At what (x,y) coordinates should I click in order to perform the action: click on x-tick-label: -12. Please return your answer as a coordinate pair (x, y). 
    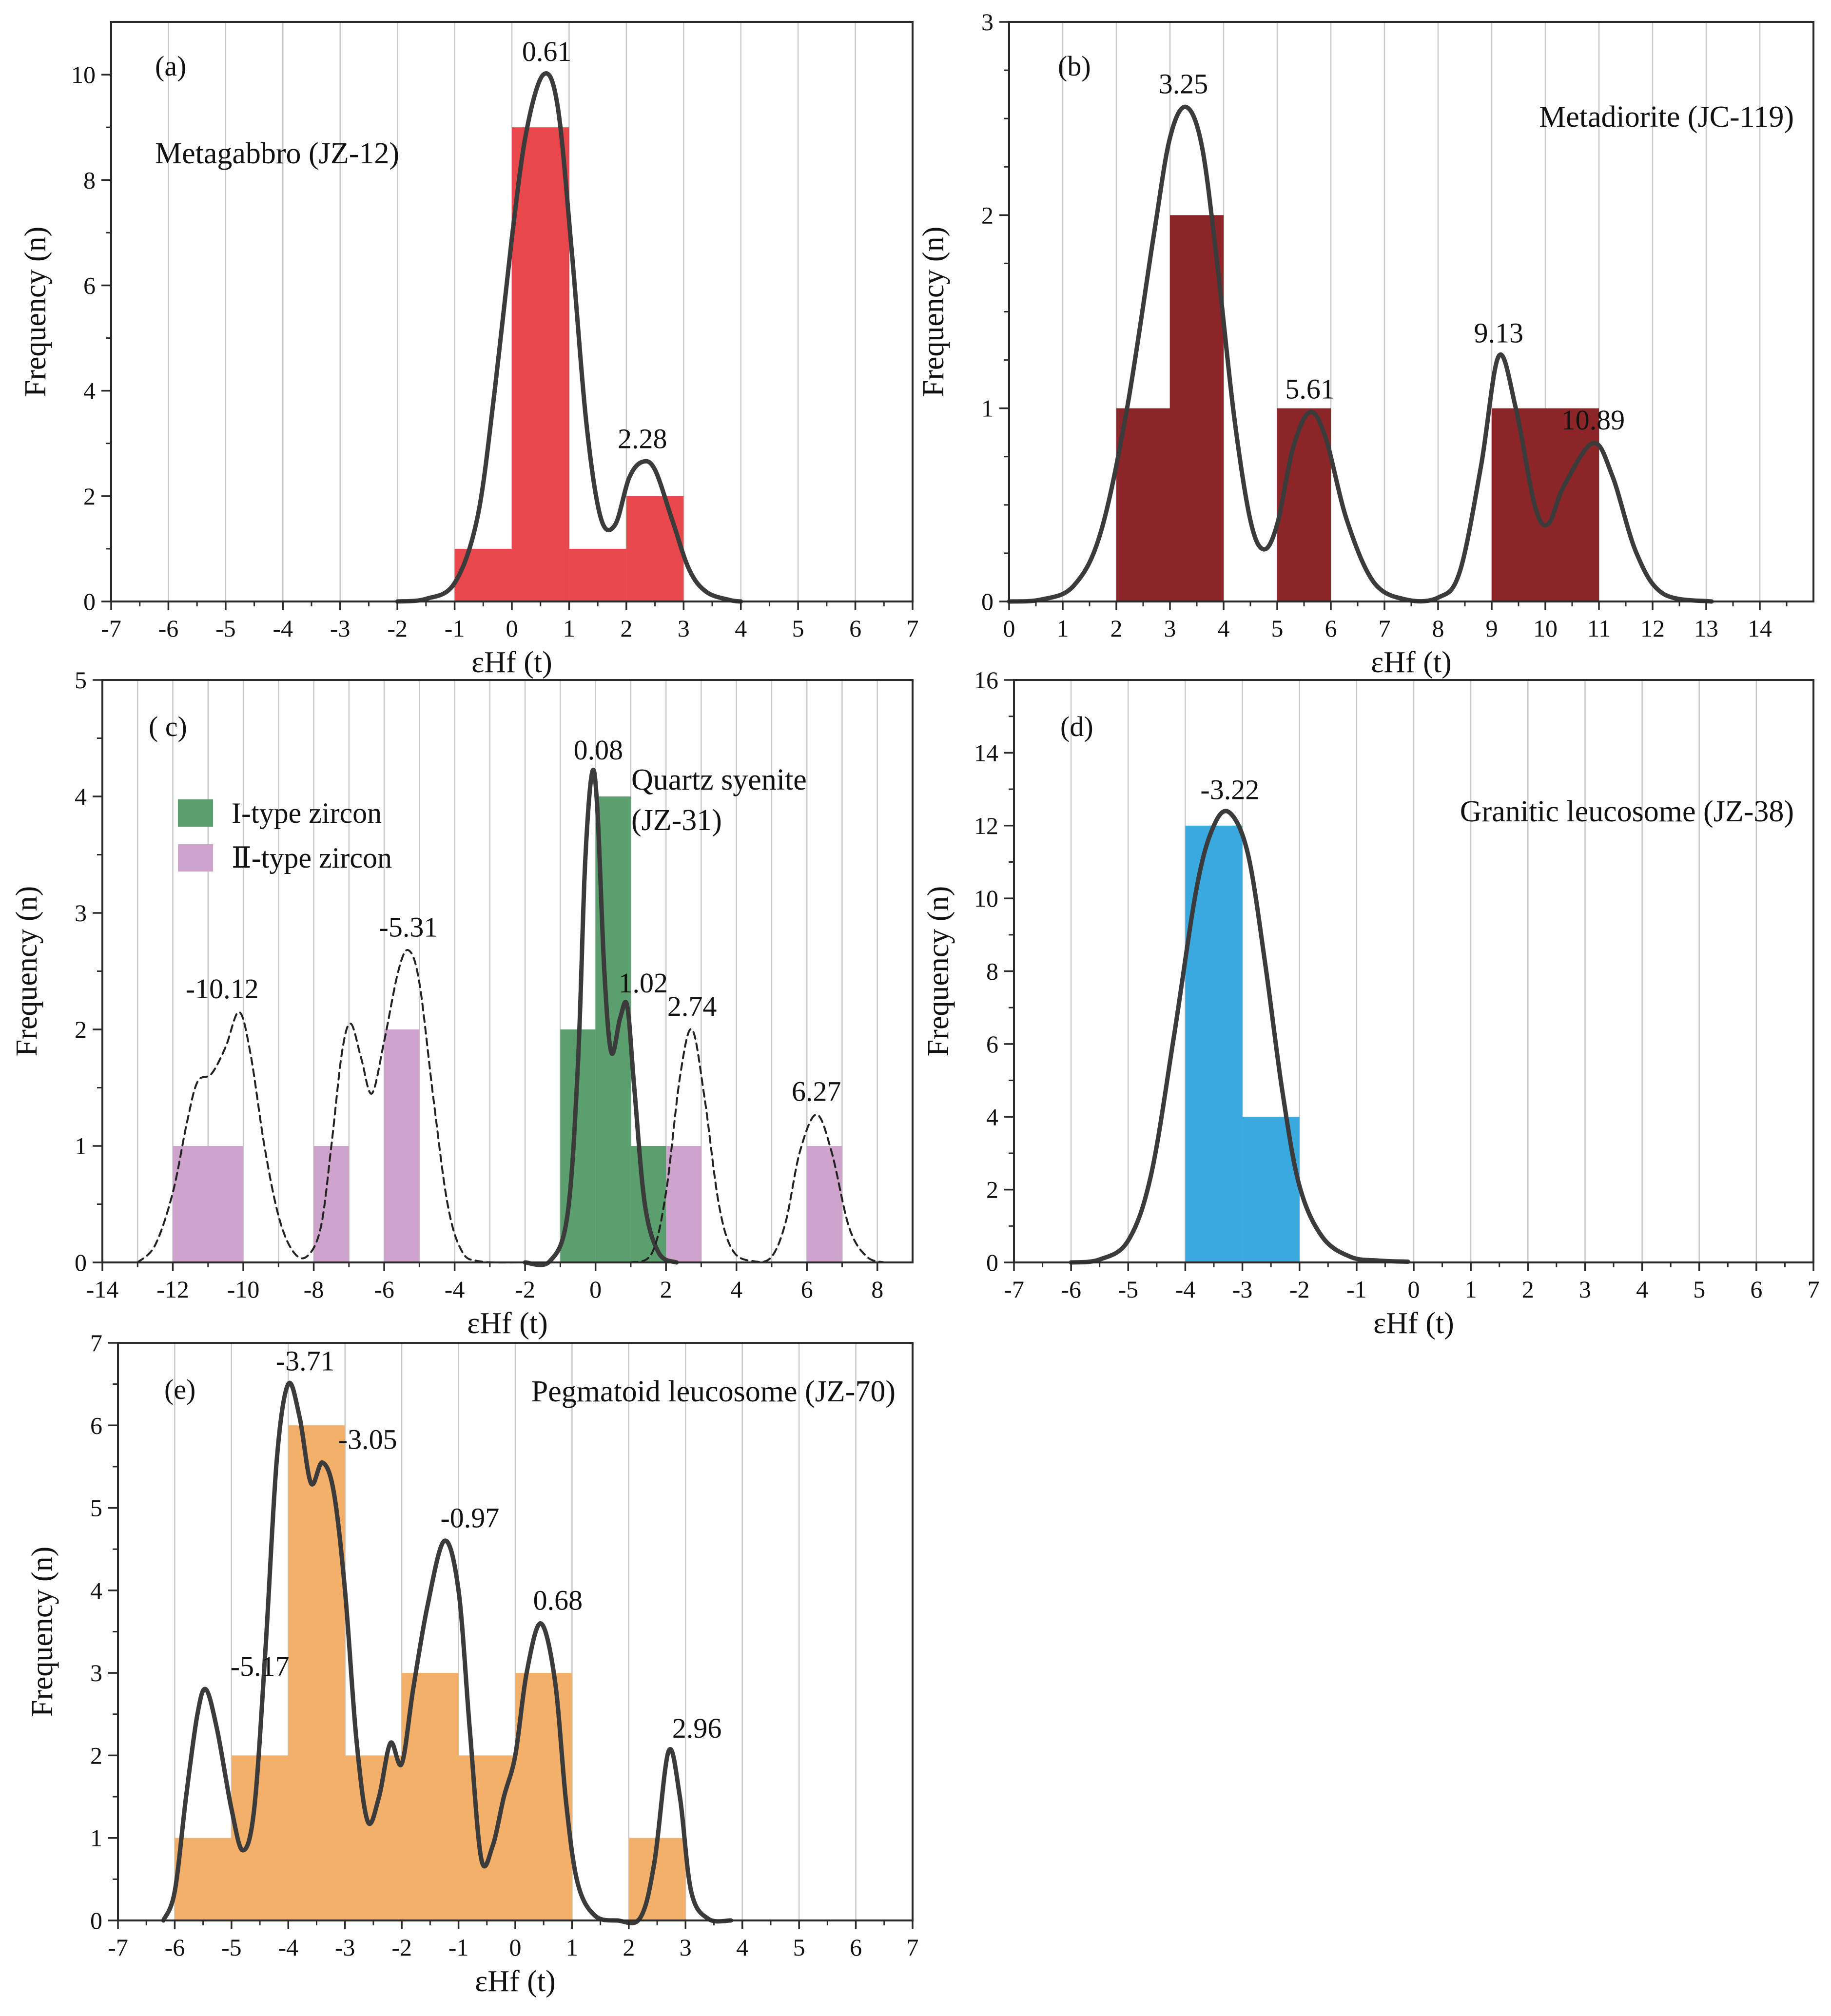
    Looking at the image, I should click on (173, 1289).